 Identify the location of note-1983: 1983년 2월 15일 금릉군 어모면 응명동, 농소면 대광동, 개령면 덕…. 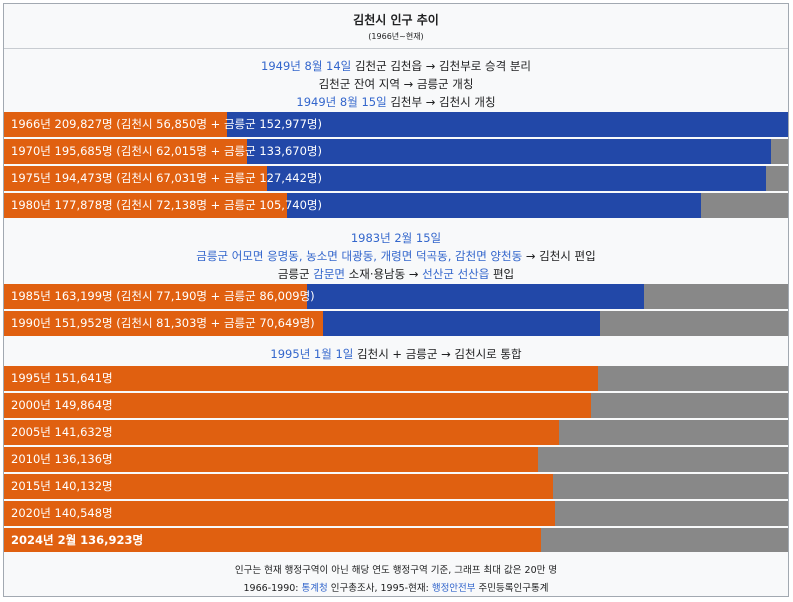
(396, 252).